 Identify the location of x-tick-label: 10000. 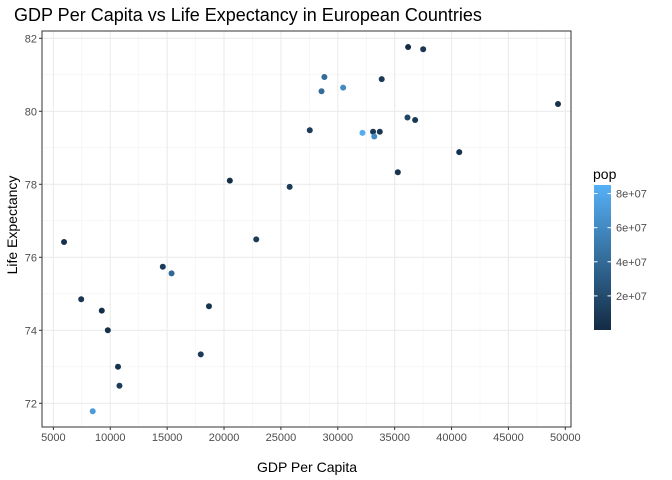
(110, 438).